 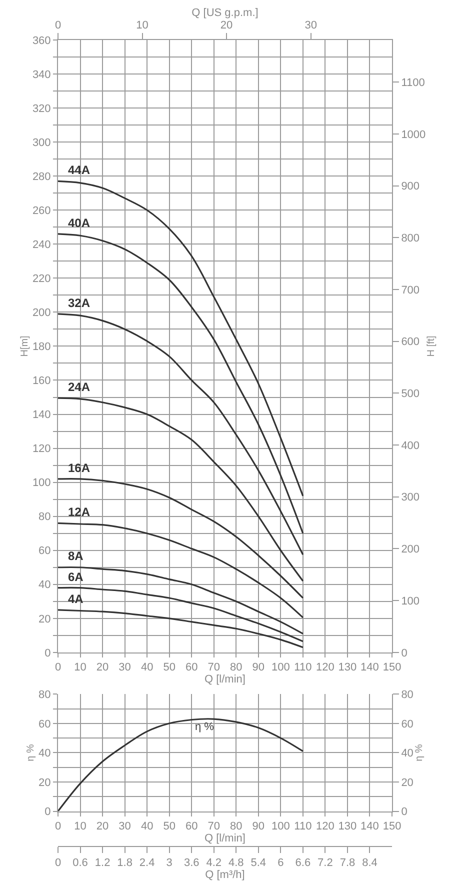 I want to click on y-tick-label: 120, so click(x=41, y=449).